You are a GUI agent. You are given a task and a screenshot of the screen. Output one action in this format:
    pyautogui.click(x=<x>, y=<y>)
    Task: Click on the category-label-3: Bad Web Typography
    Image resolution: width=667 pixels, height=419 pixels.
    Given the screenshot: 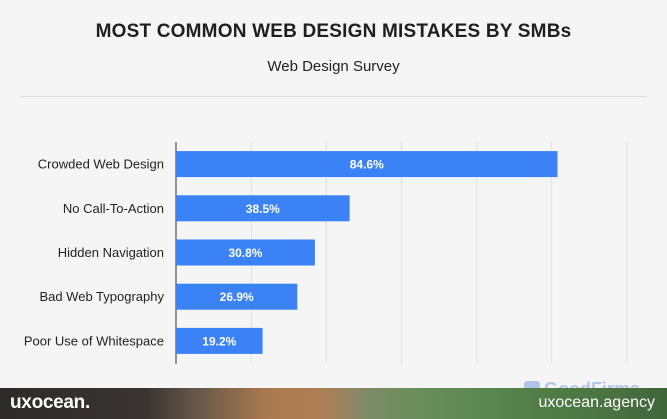 What is the action you would take?
    pyautogui.click(x=101, y=296)
    